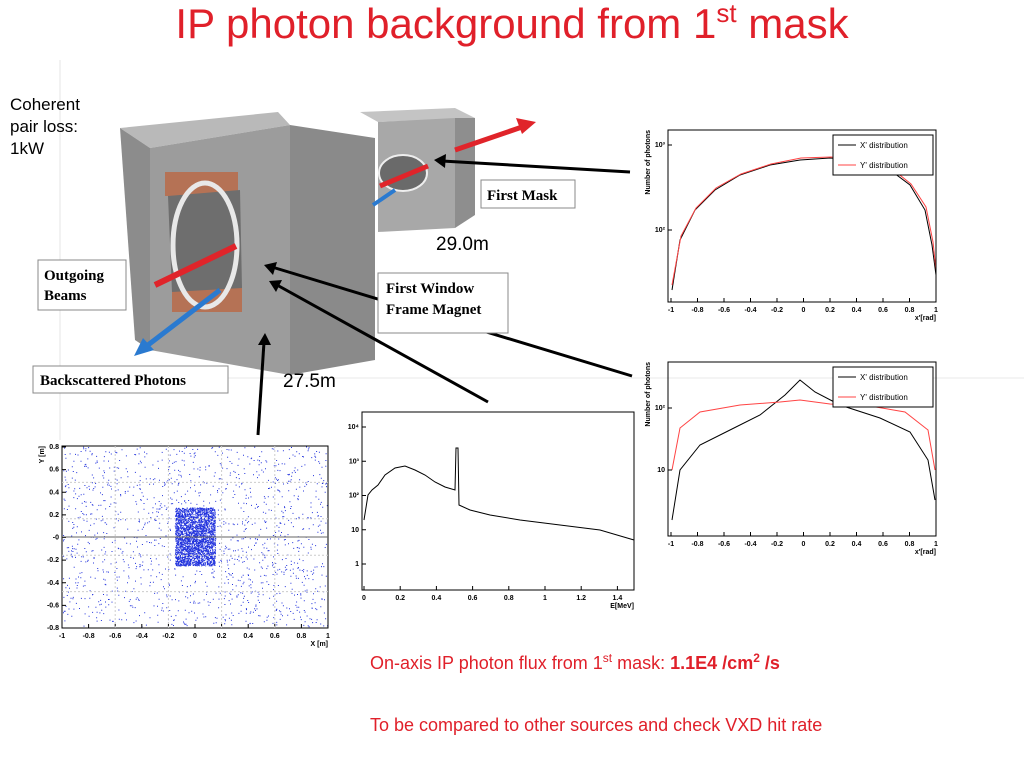  Describe the element at coordinates (54, 470) in the screenshot. I see `y-tick-label: 0.6` at that location.